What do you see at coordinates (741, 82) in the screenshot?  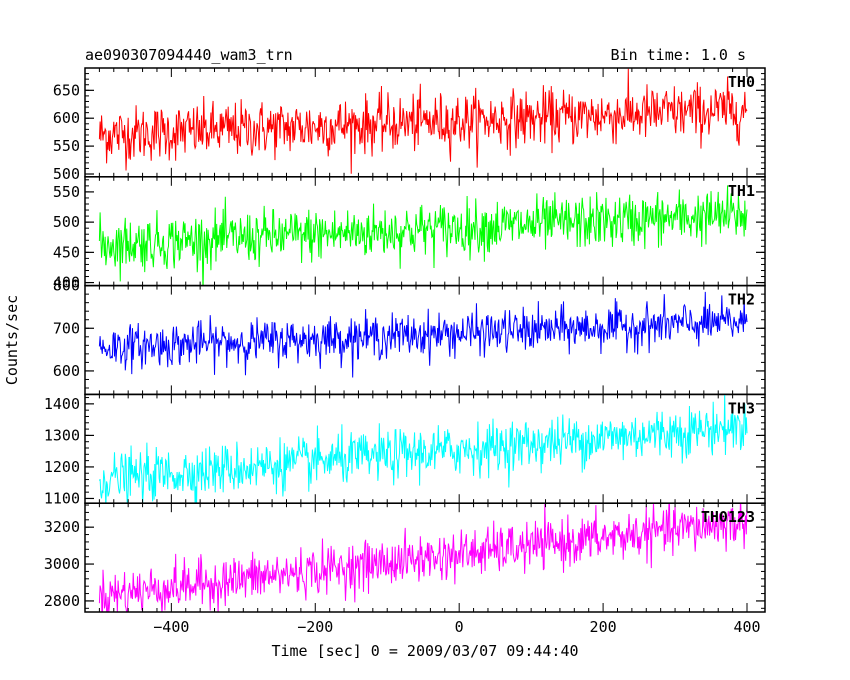 I see `band-label-th0: TH0` at bounding box center [741, 82].